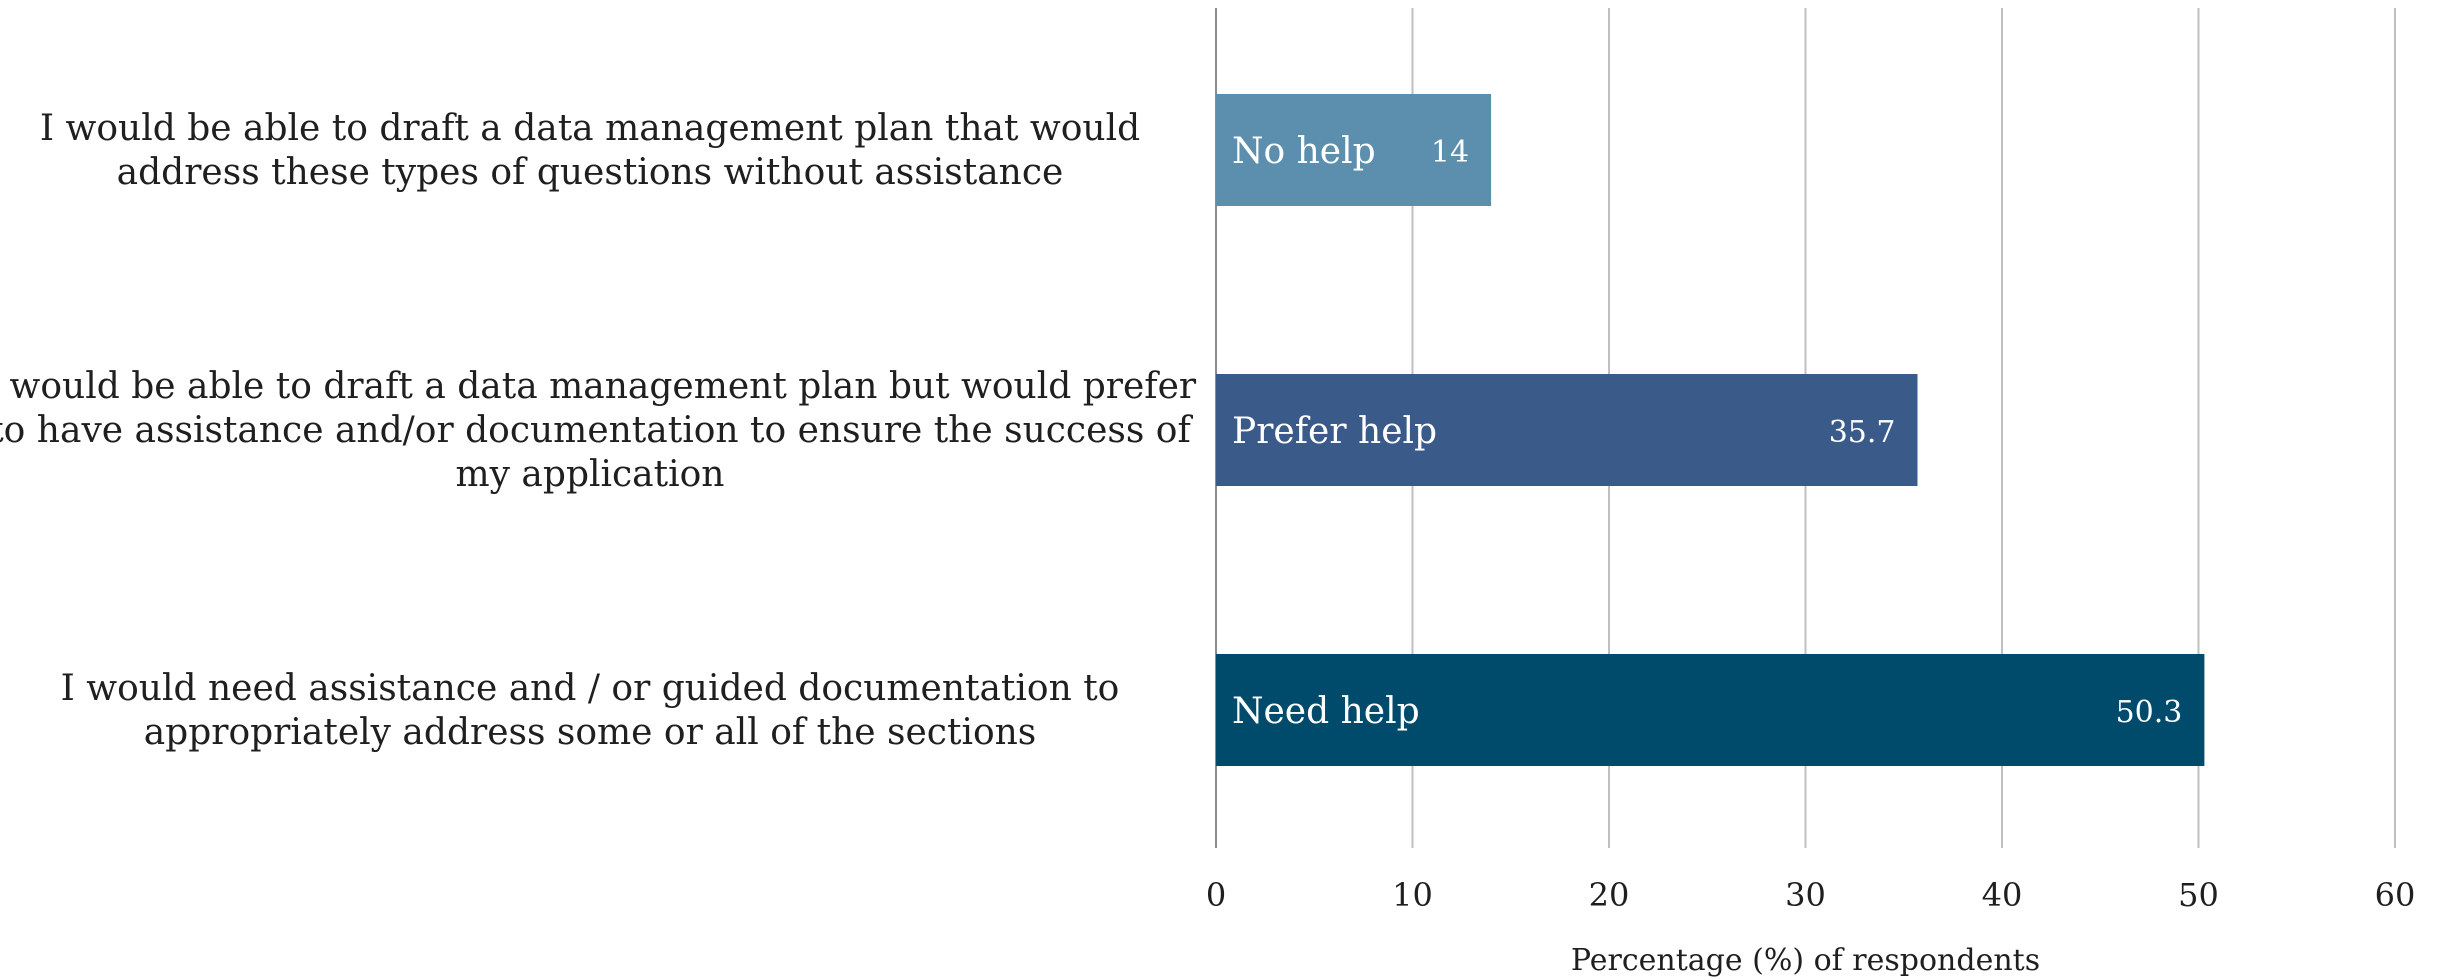 The image size is (2443, 980). Describe the element at coordinates (1304, 151) in the screenshot. I see `bar-name-label: No help` at that location.